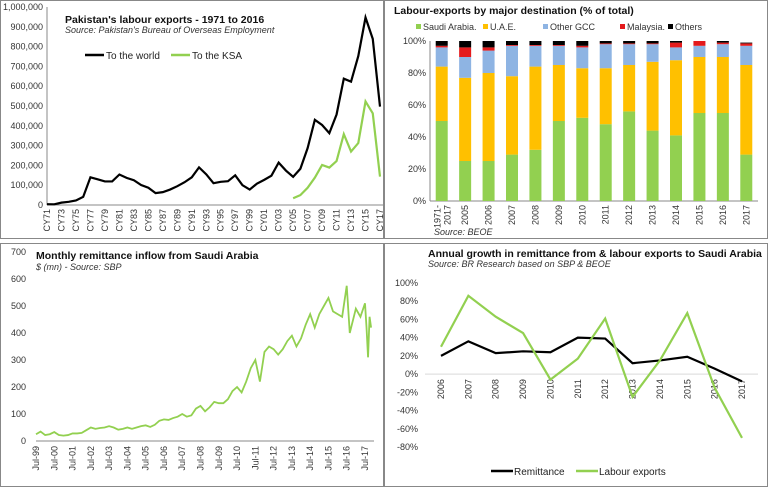 The width and height of the screenshot is (768, 487). Describe the element at coordinates (629, 215) in the screenshot. I see `chart2-x-tick: 2012` at that location.